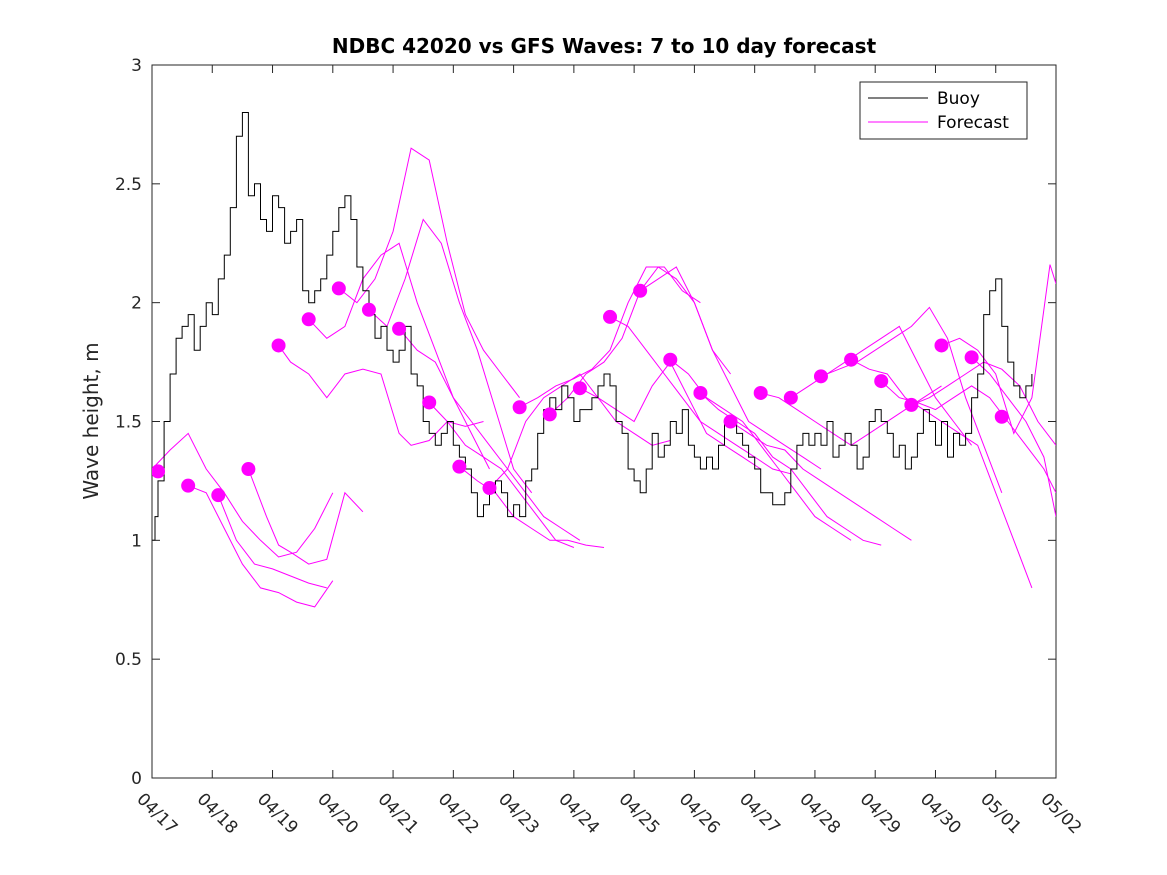  I want to click on x-tick-label-6: 04/23, so click(518, 813).